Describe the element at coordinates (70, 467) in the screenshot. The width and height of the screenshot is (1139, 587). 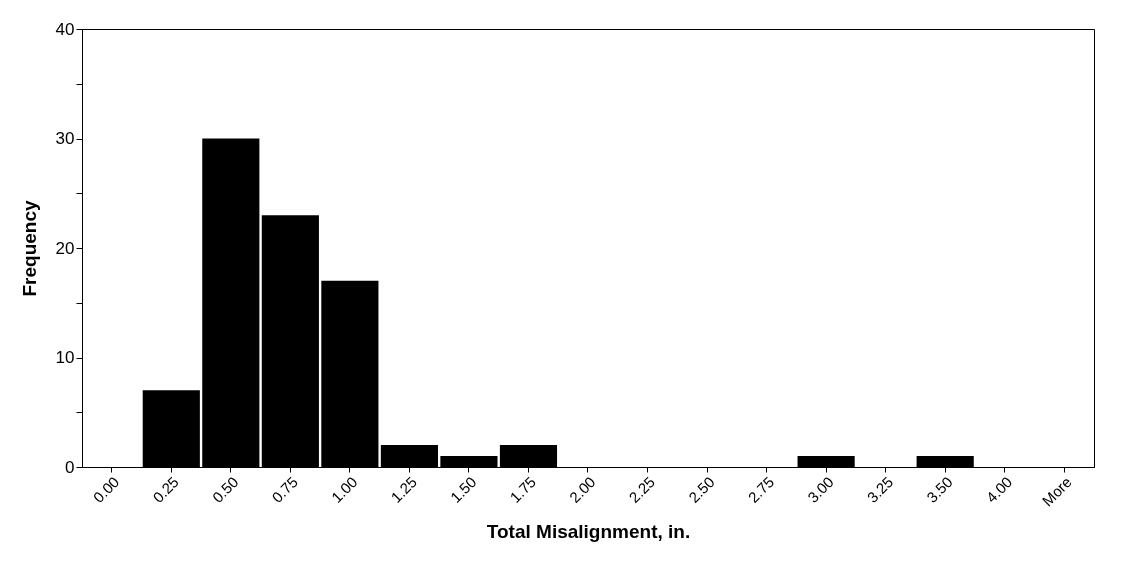
I see `y-tick-label: 0` at that location.